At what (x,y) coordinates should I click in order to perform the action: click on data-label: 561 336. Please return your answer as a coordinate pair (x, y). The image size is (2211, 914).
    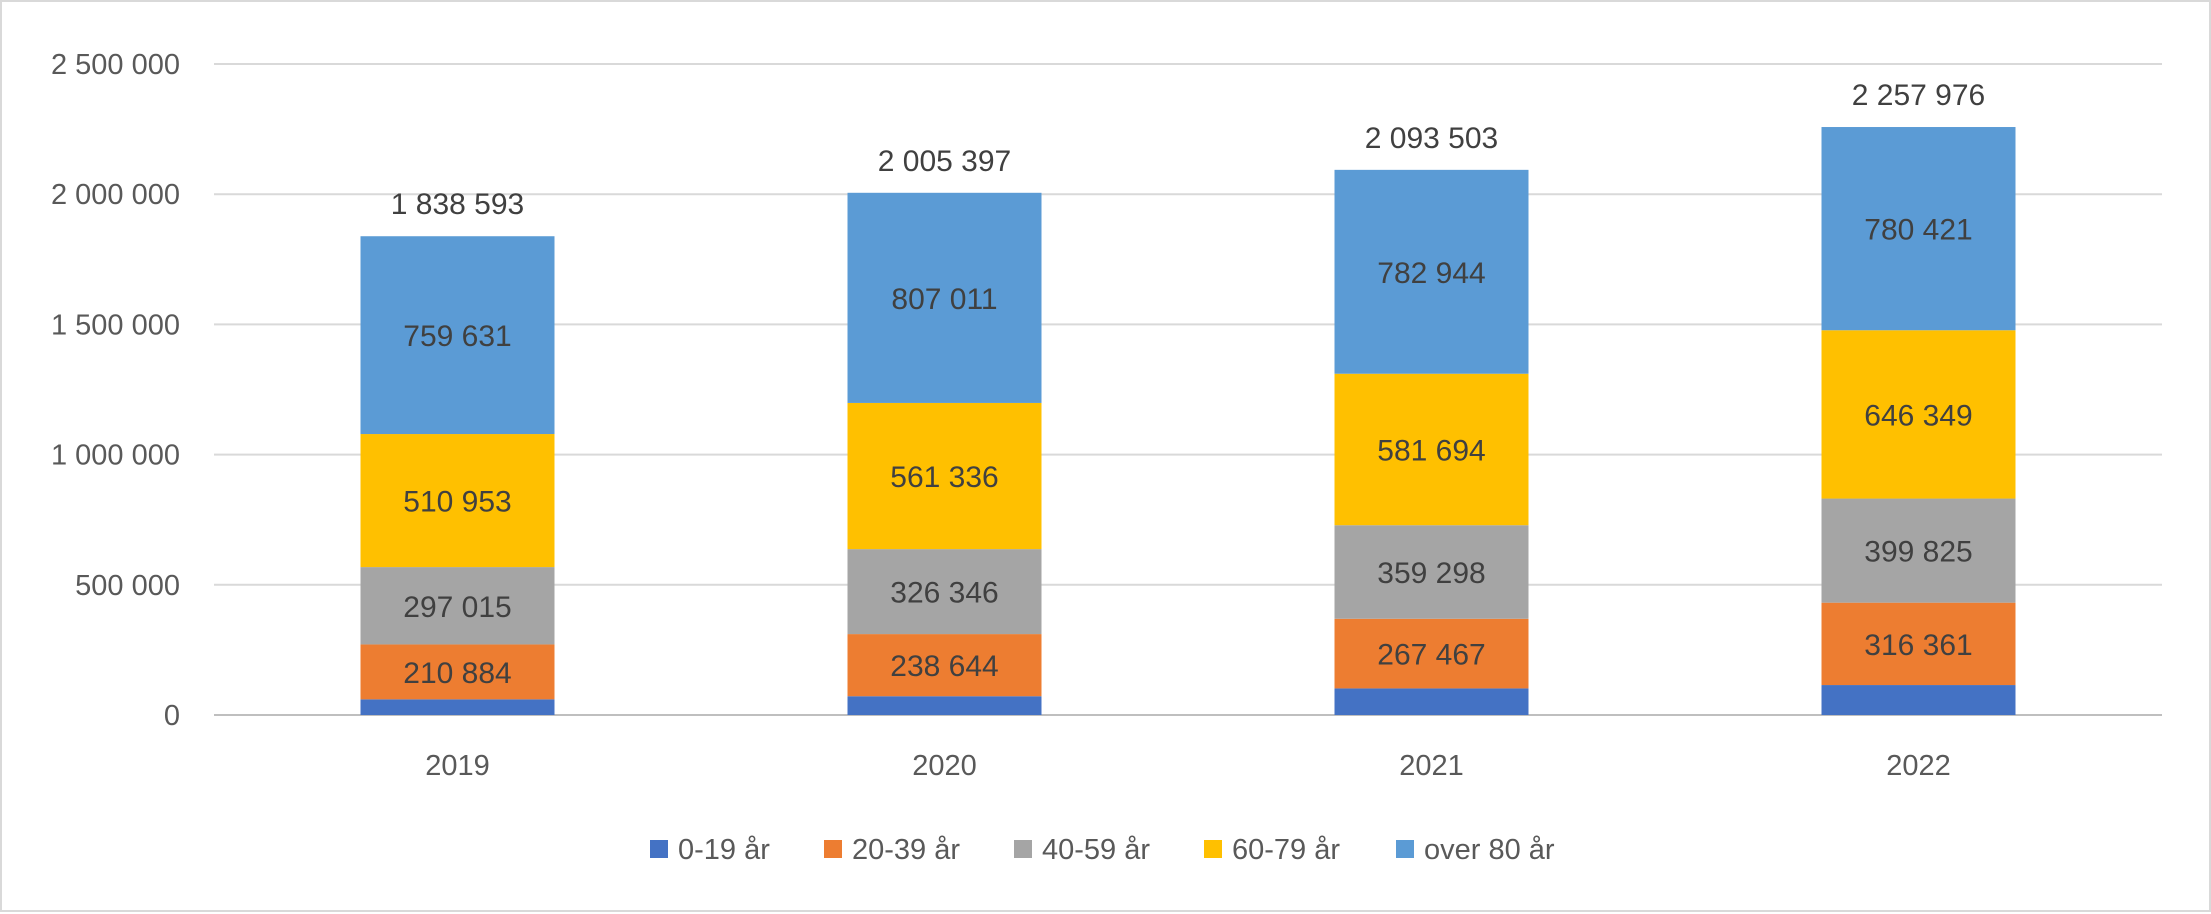
    Looking at the image, I should click on (944, 477).